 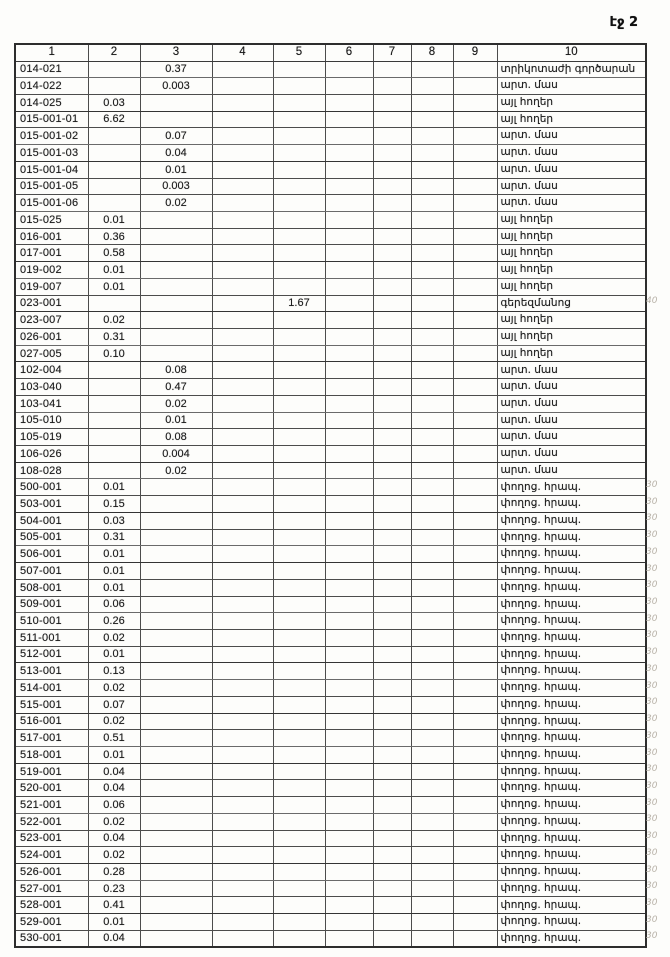 What do you see at coordinates (51, 654) in the screenshot?
I see `parcel-code-cell: 512-001` at bounding box center [51, 654].